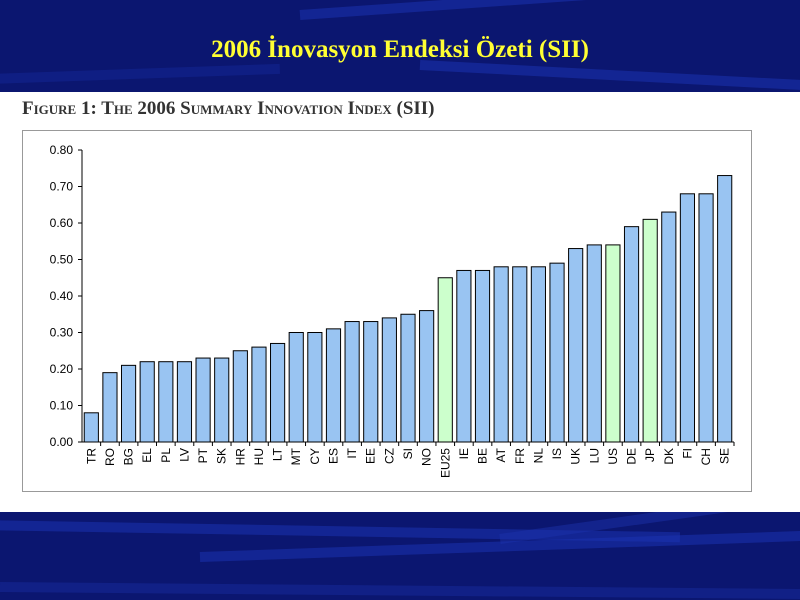  What do you see at coordinates (128, 403) in the screenshot?
I see `bar-bg` at bounding box center [128, 403].